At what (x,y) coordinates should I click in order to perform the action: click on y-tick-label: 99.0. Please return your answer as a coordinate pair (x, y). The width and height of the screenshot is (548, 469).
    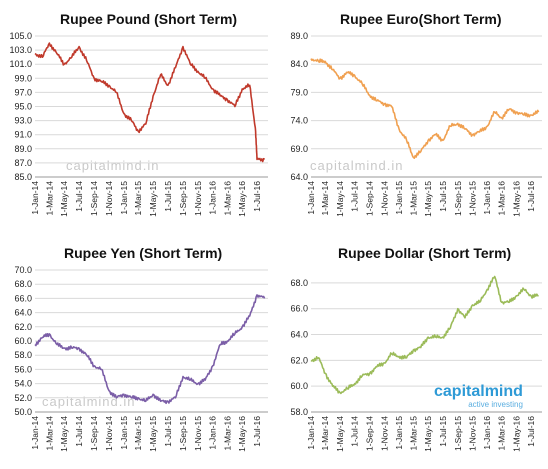
    Looking at the image, I should click on (23, 78).